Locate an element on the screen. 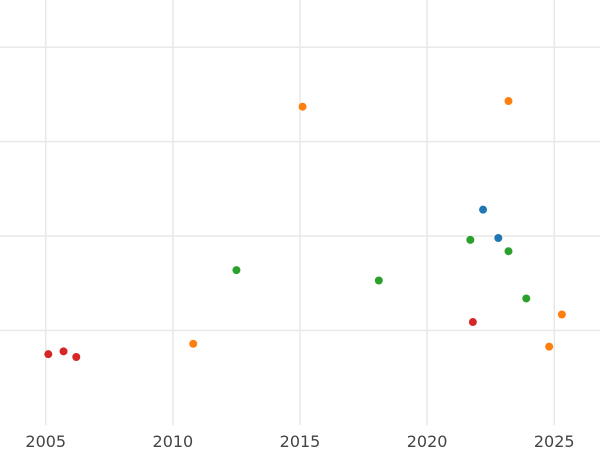 The height and width of the screenshot is (450, 600). data-point-s1-p2 is located at coordinates (193, 343).